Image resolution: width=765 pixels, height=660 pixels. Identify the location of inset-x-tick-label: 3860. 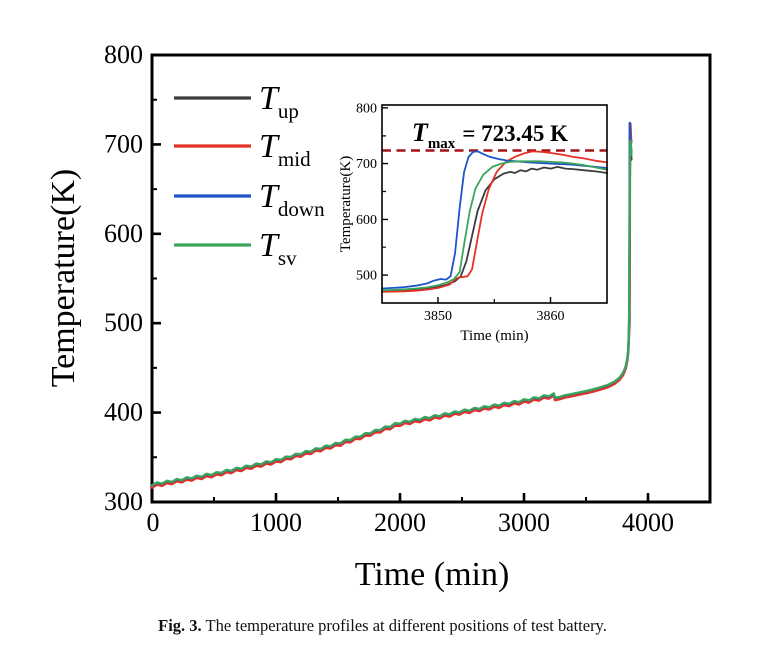
(551, 316).